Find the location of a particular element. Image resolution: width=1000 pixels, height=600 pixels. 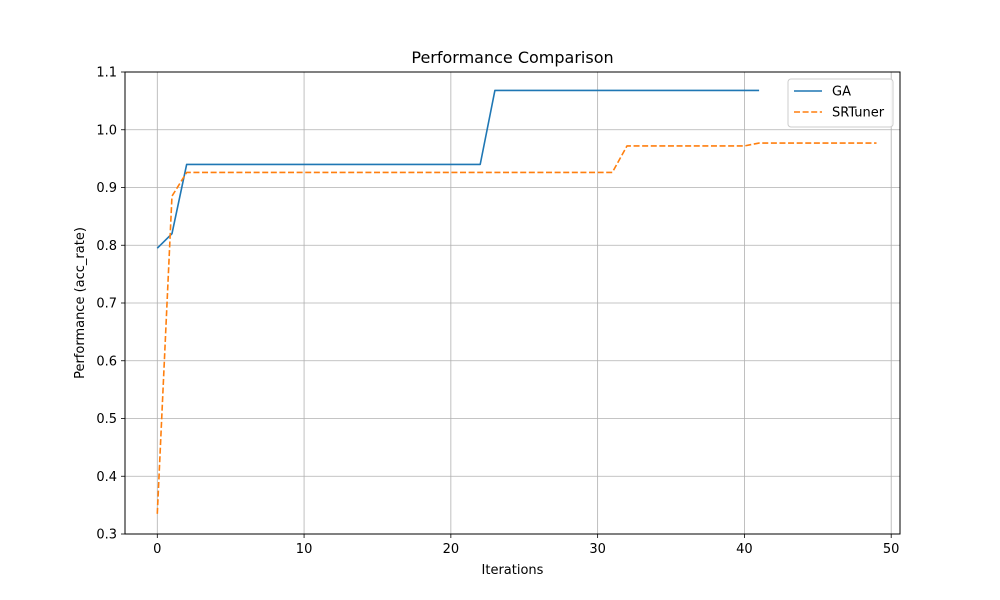

chart-title: Performance Comparison is located at coordinates (512, 57).